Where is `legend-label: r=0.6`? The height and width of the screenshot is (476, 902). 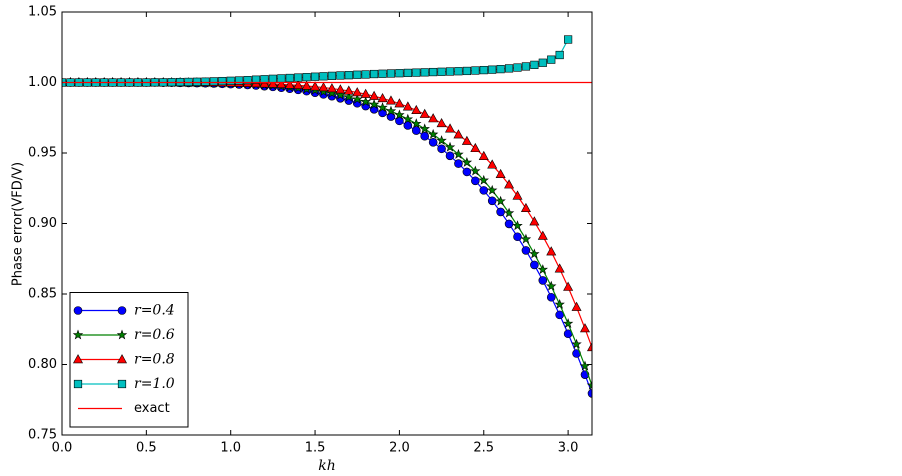 legend-label: r=0.6 is located at coordinates (154, 335).